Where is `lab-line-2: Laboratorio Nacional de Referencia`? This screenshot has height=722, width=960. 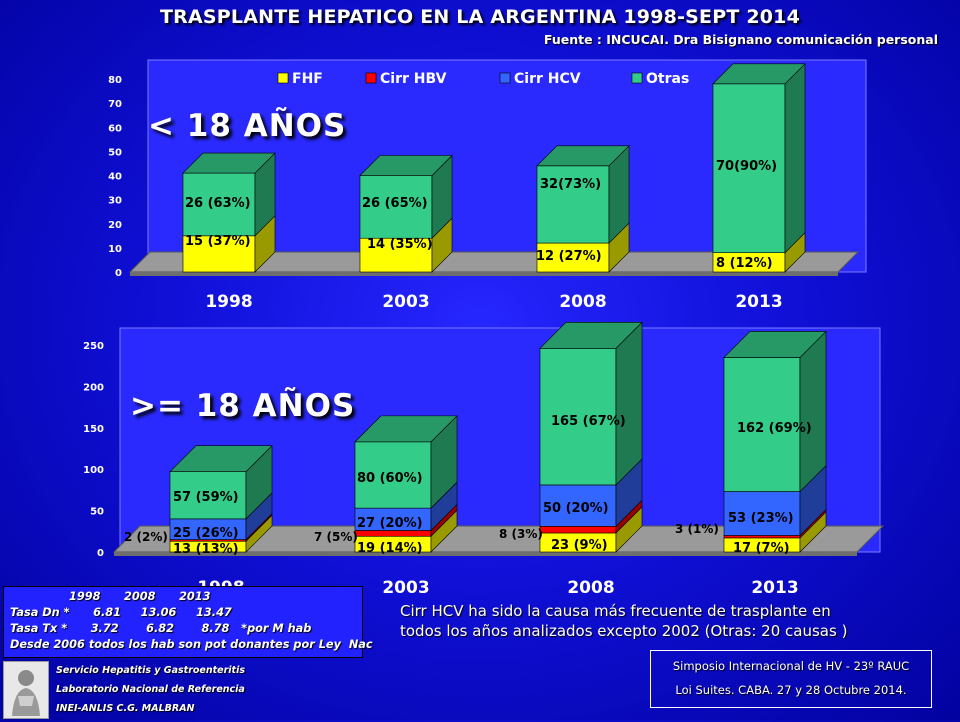 lab-line-2: Laboratorio Nacional de Referencia is located at coordinates (150, 689).